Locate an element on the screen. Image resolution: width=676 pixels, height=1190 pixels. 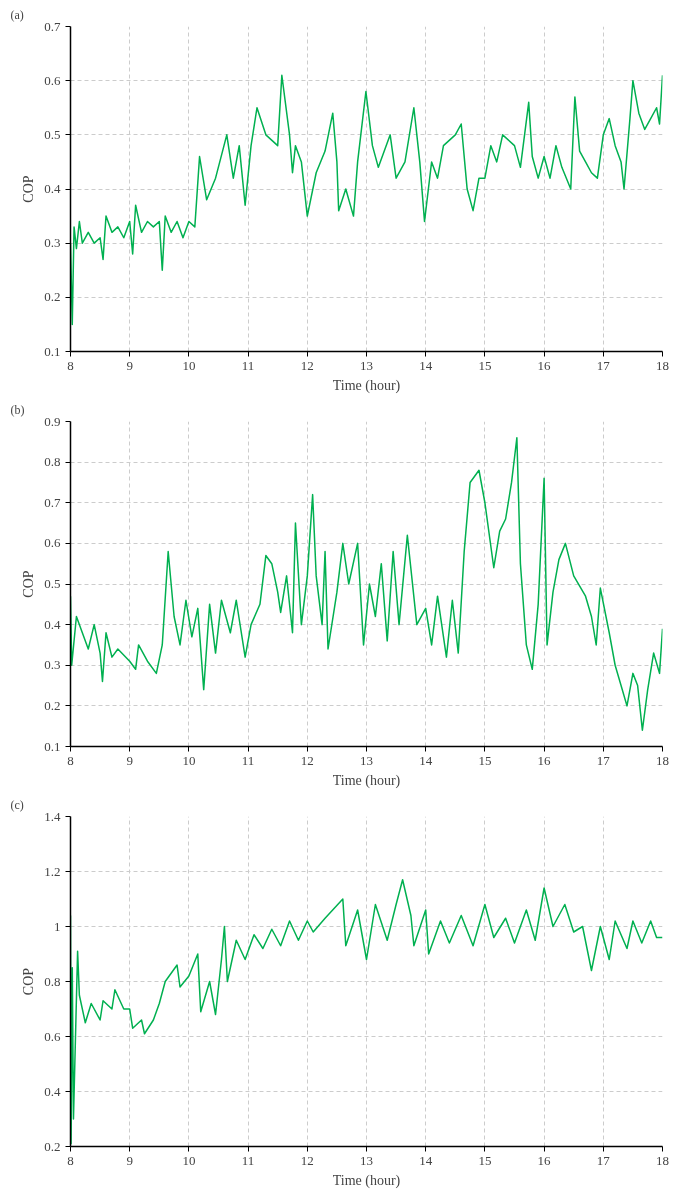
chart-title: (b) is located at coordinates (17, 409).